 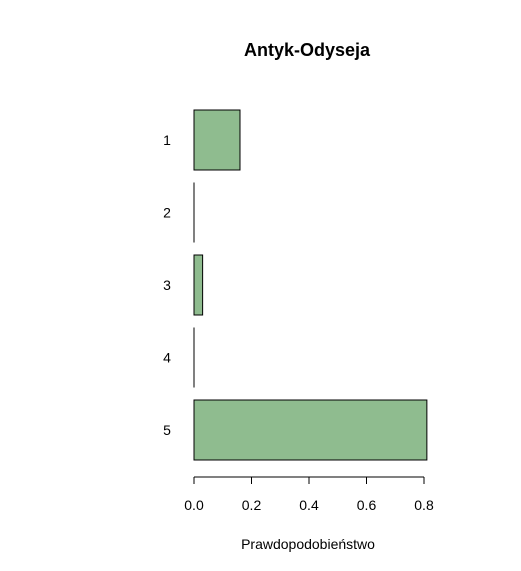 What do you see at coordinates (167, 213) in the screenshot?
I see `category-label-2: 2` at bounding box center [167, 213].